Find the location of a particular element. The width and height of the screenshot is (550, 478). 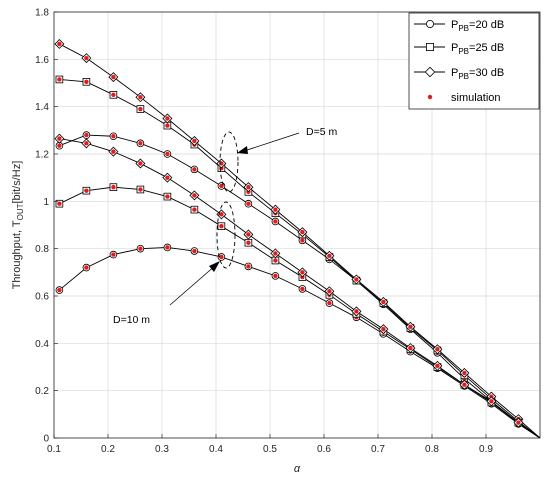

legend-label-tail: =30 dB is located at coordinates (486, 73).